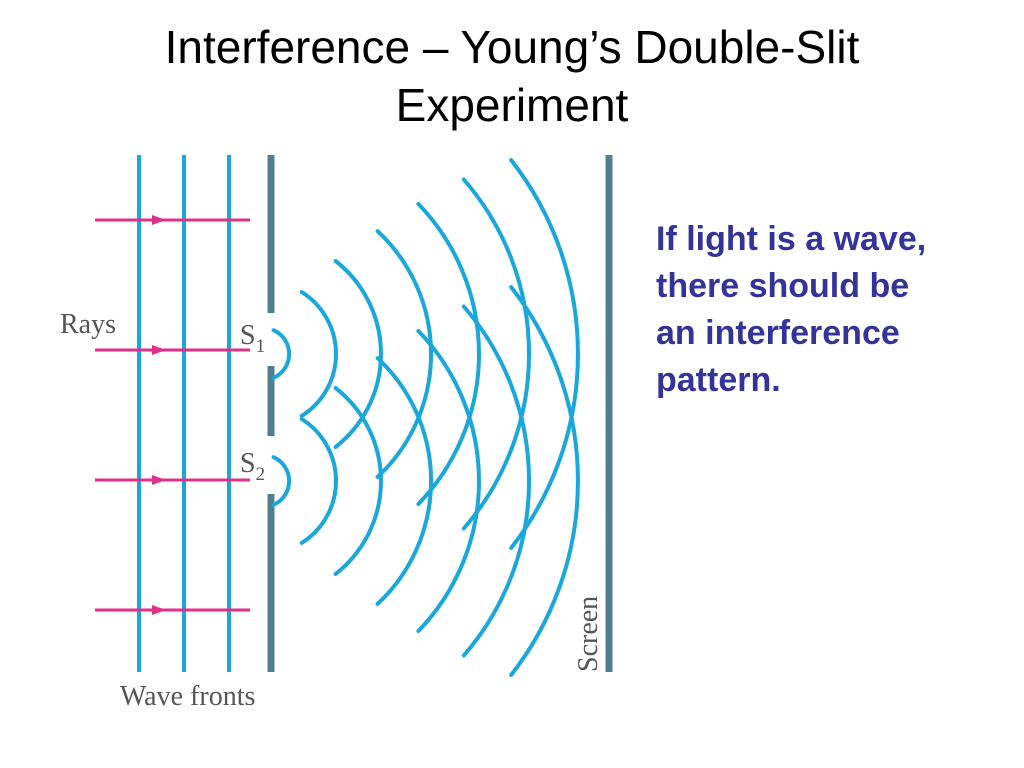 This screenshot has width=1024, height=768. Describe the element at coordinates (588, 634) in the screenshot. I see `screen-label: Screen` at that location.